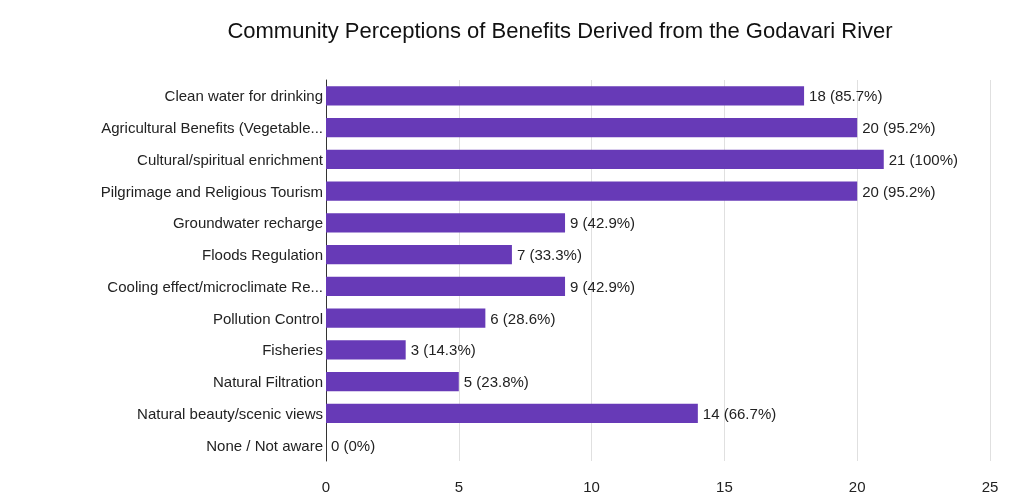 The height and width of the screenshot is (501, 1011). I want to click on data-label: 0 (0%), so click(353, 445).